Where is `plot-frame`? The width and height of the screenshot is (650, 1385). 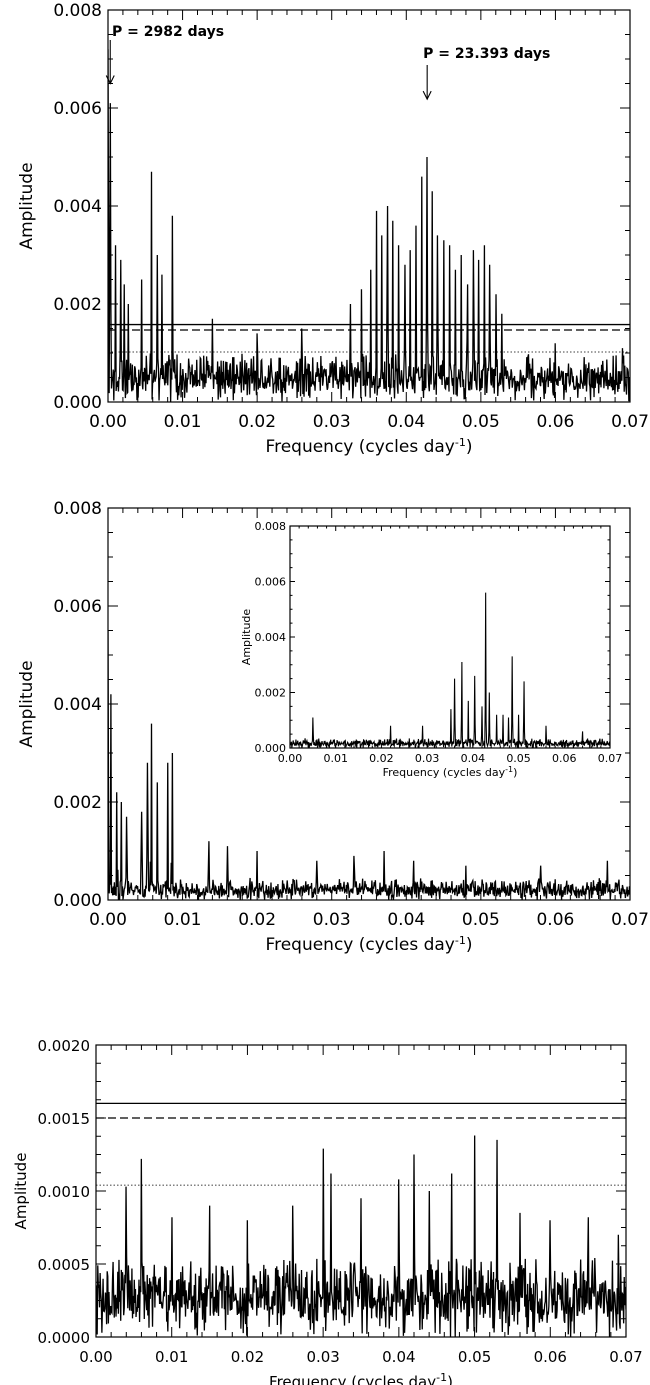 plot-frame is located at coordinates (450, 637).